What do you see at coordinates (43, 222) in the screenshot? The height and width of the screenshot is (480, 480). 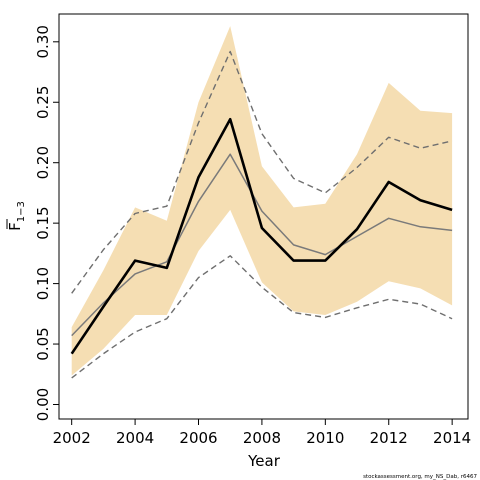 I see `y-tick-label: 0.15` at bounding box center [43, 222].